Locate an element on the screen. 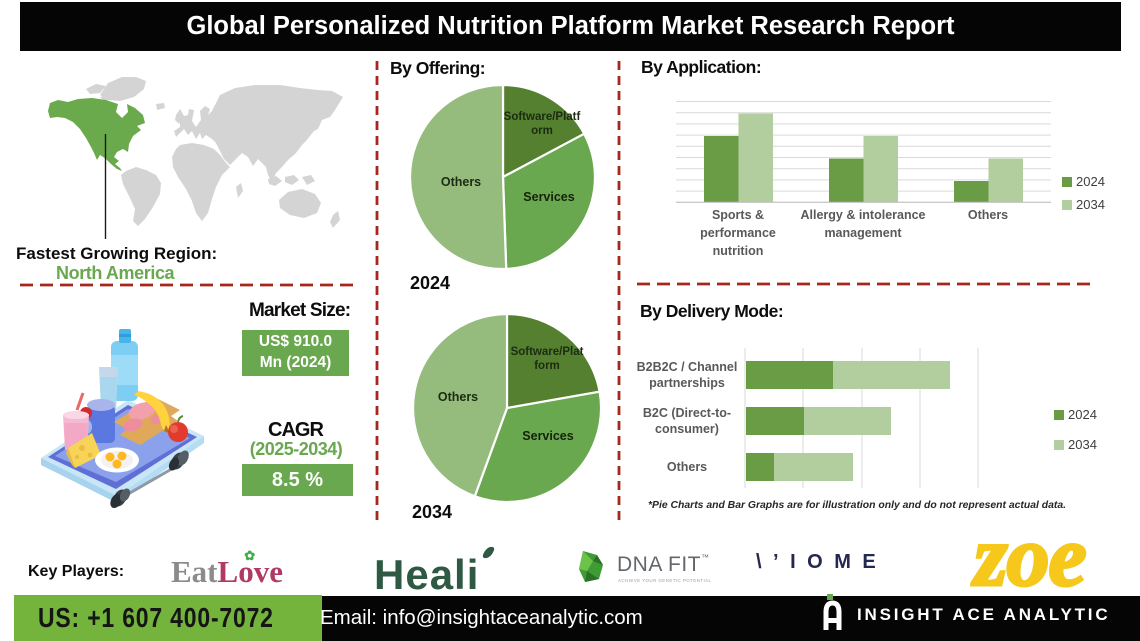  svg-text: Allergy & intolerance is located at coordinates (862, 215).